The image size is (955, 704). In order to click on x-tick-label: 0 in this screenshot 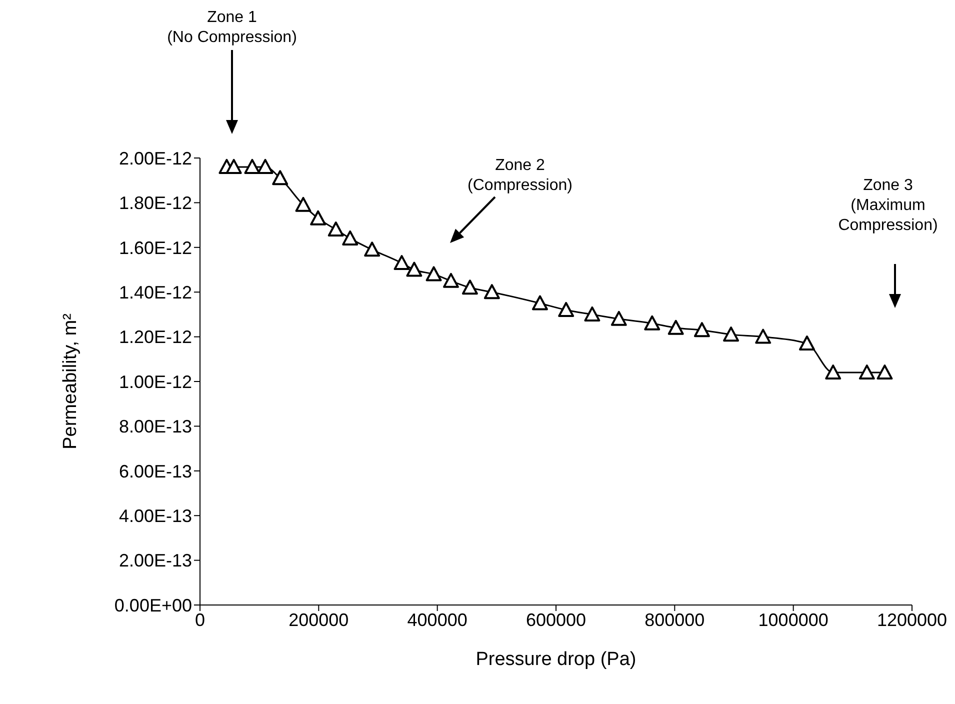, I will do `click(200, 620)`.